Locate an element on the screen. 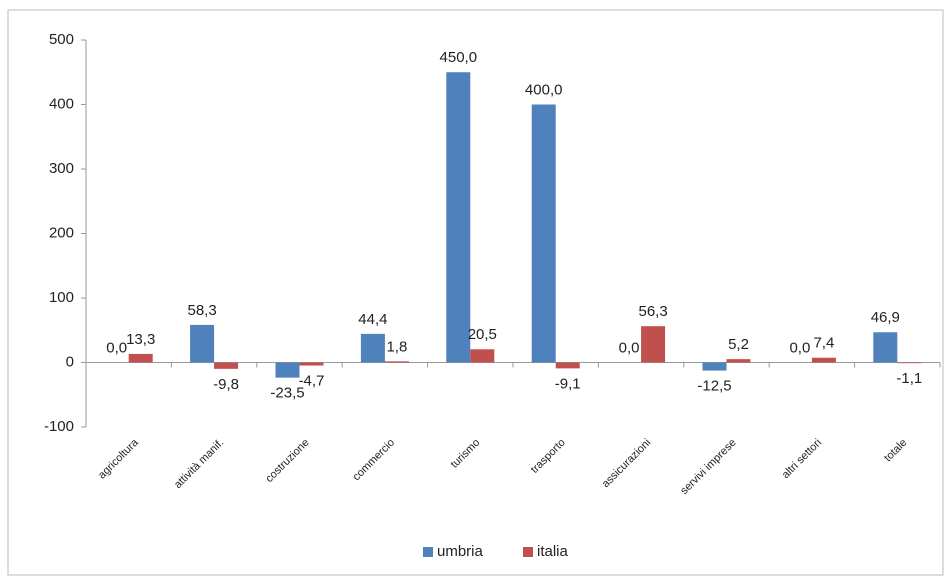  data-label: 20,5 is located at coordinates (482, 334).